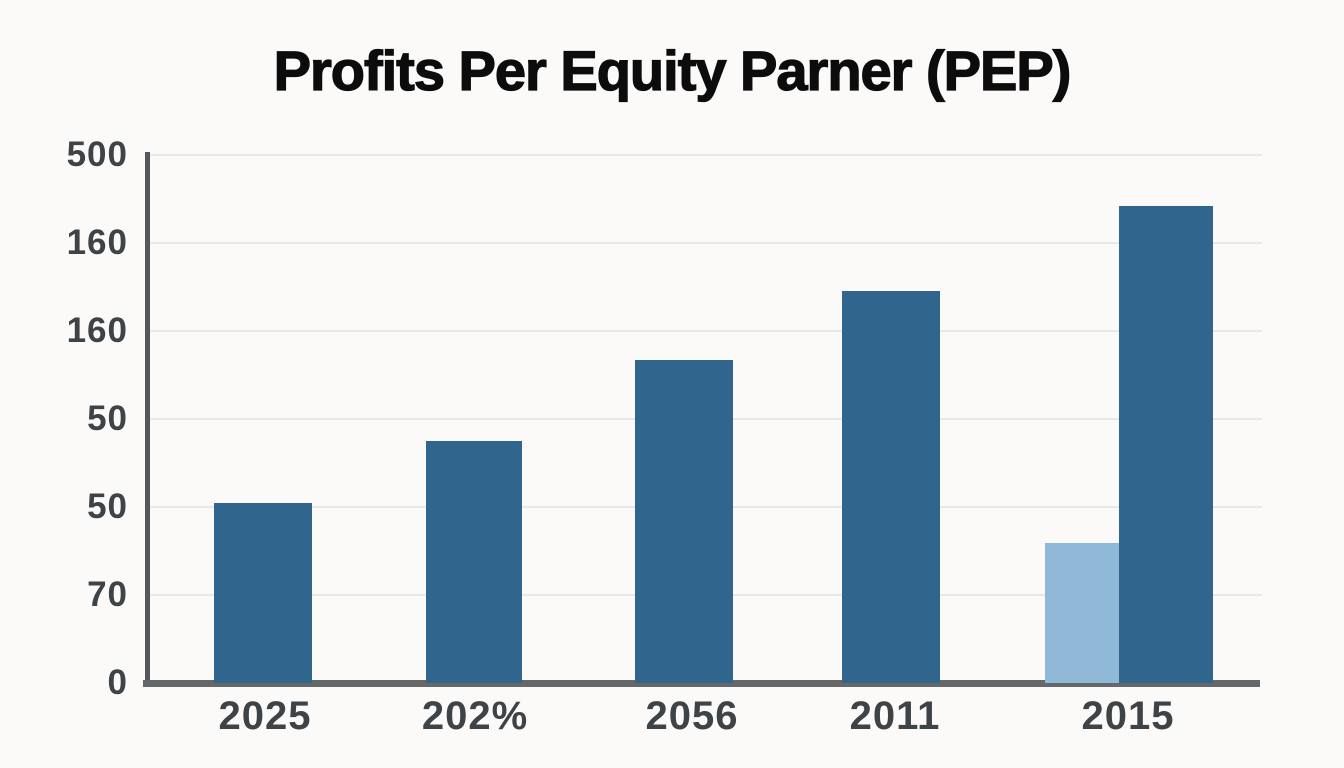 This screenshot has height=768, width=1344. What do you see at coordinates (672, 70) in the screenshot?
I see `chart-title: Profits Per Equity Parner (PEP)` at bounding box center [672, 70].